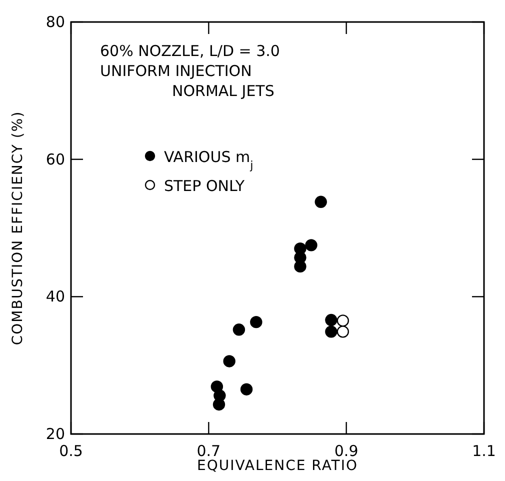 The height and width of the screenshot is (481, 505). What do you see at coordinates (55, 22) in the screenshot?
I see `y-tick-label: 80` at bounding box center [55, 22].